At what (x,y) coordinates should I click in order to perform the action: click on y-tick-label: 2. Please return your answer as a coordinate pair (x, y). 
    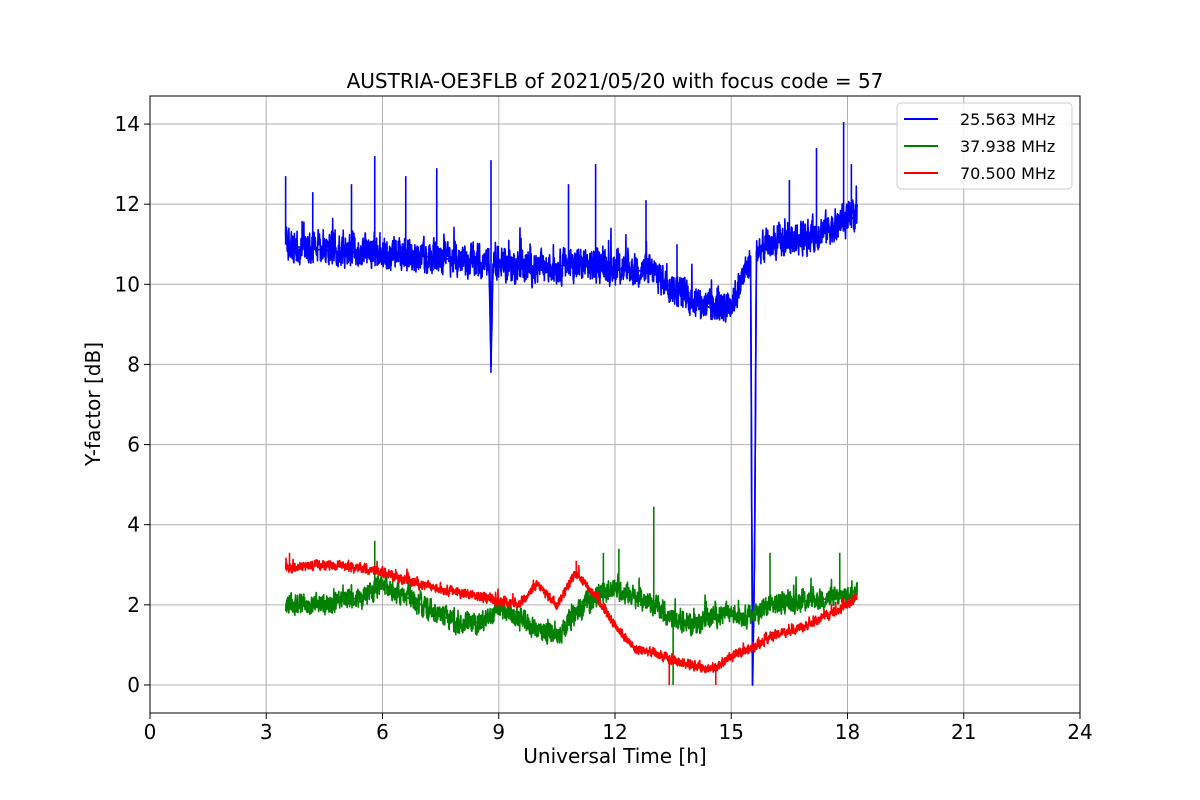
    Looking at the image, I should click on (133, 605).